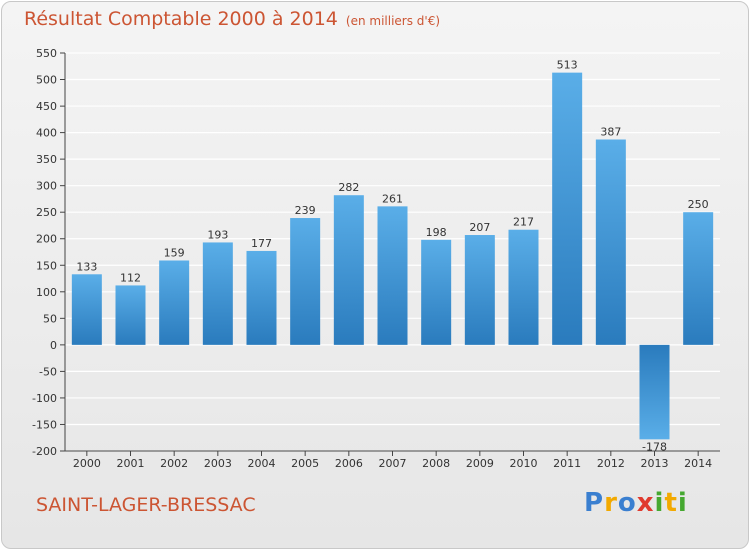  I want to click on value-label: 513, so click(567, 65).